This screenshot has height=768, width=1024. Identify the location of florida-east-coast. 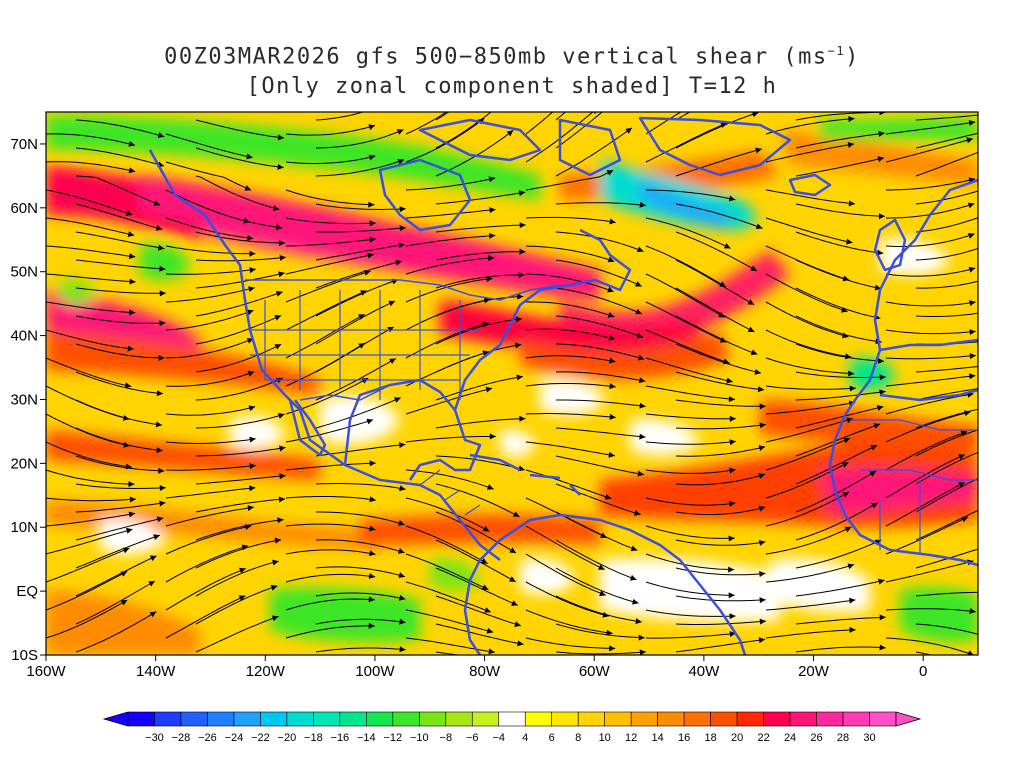
(542, 319).